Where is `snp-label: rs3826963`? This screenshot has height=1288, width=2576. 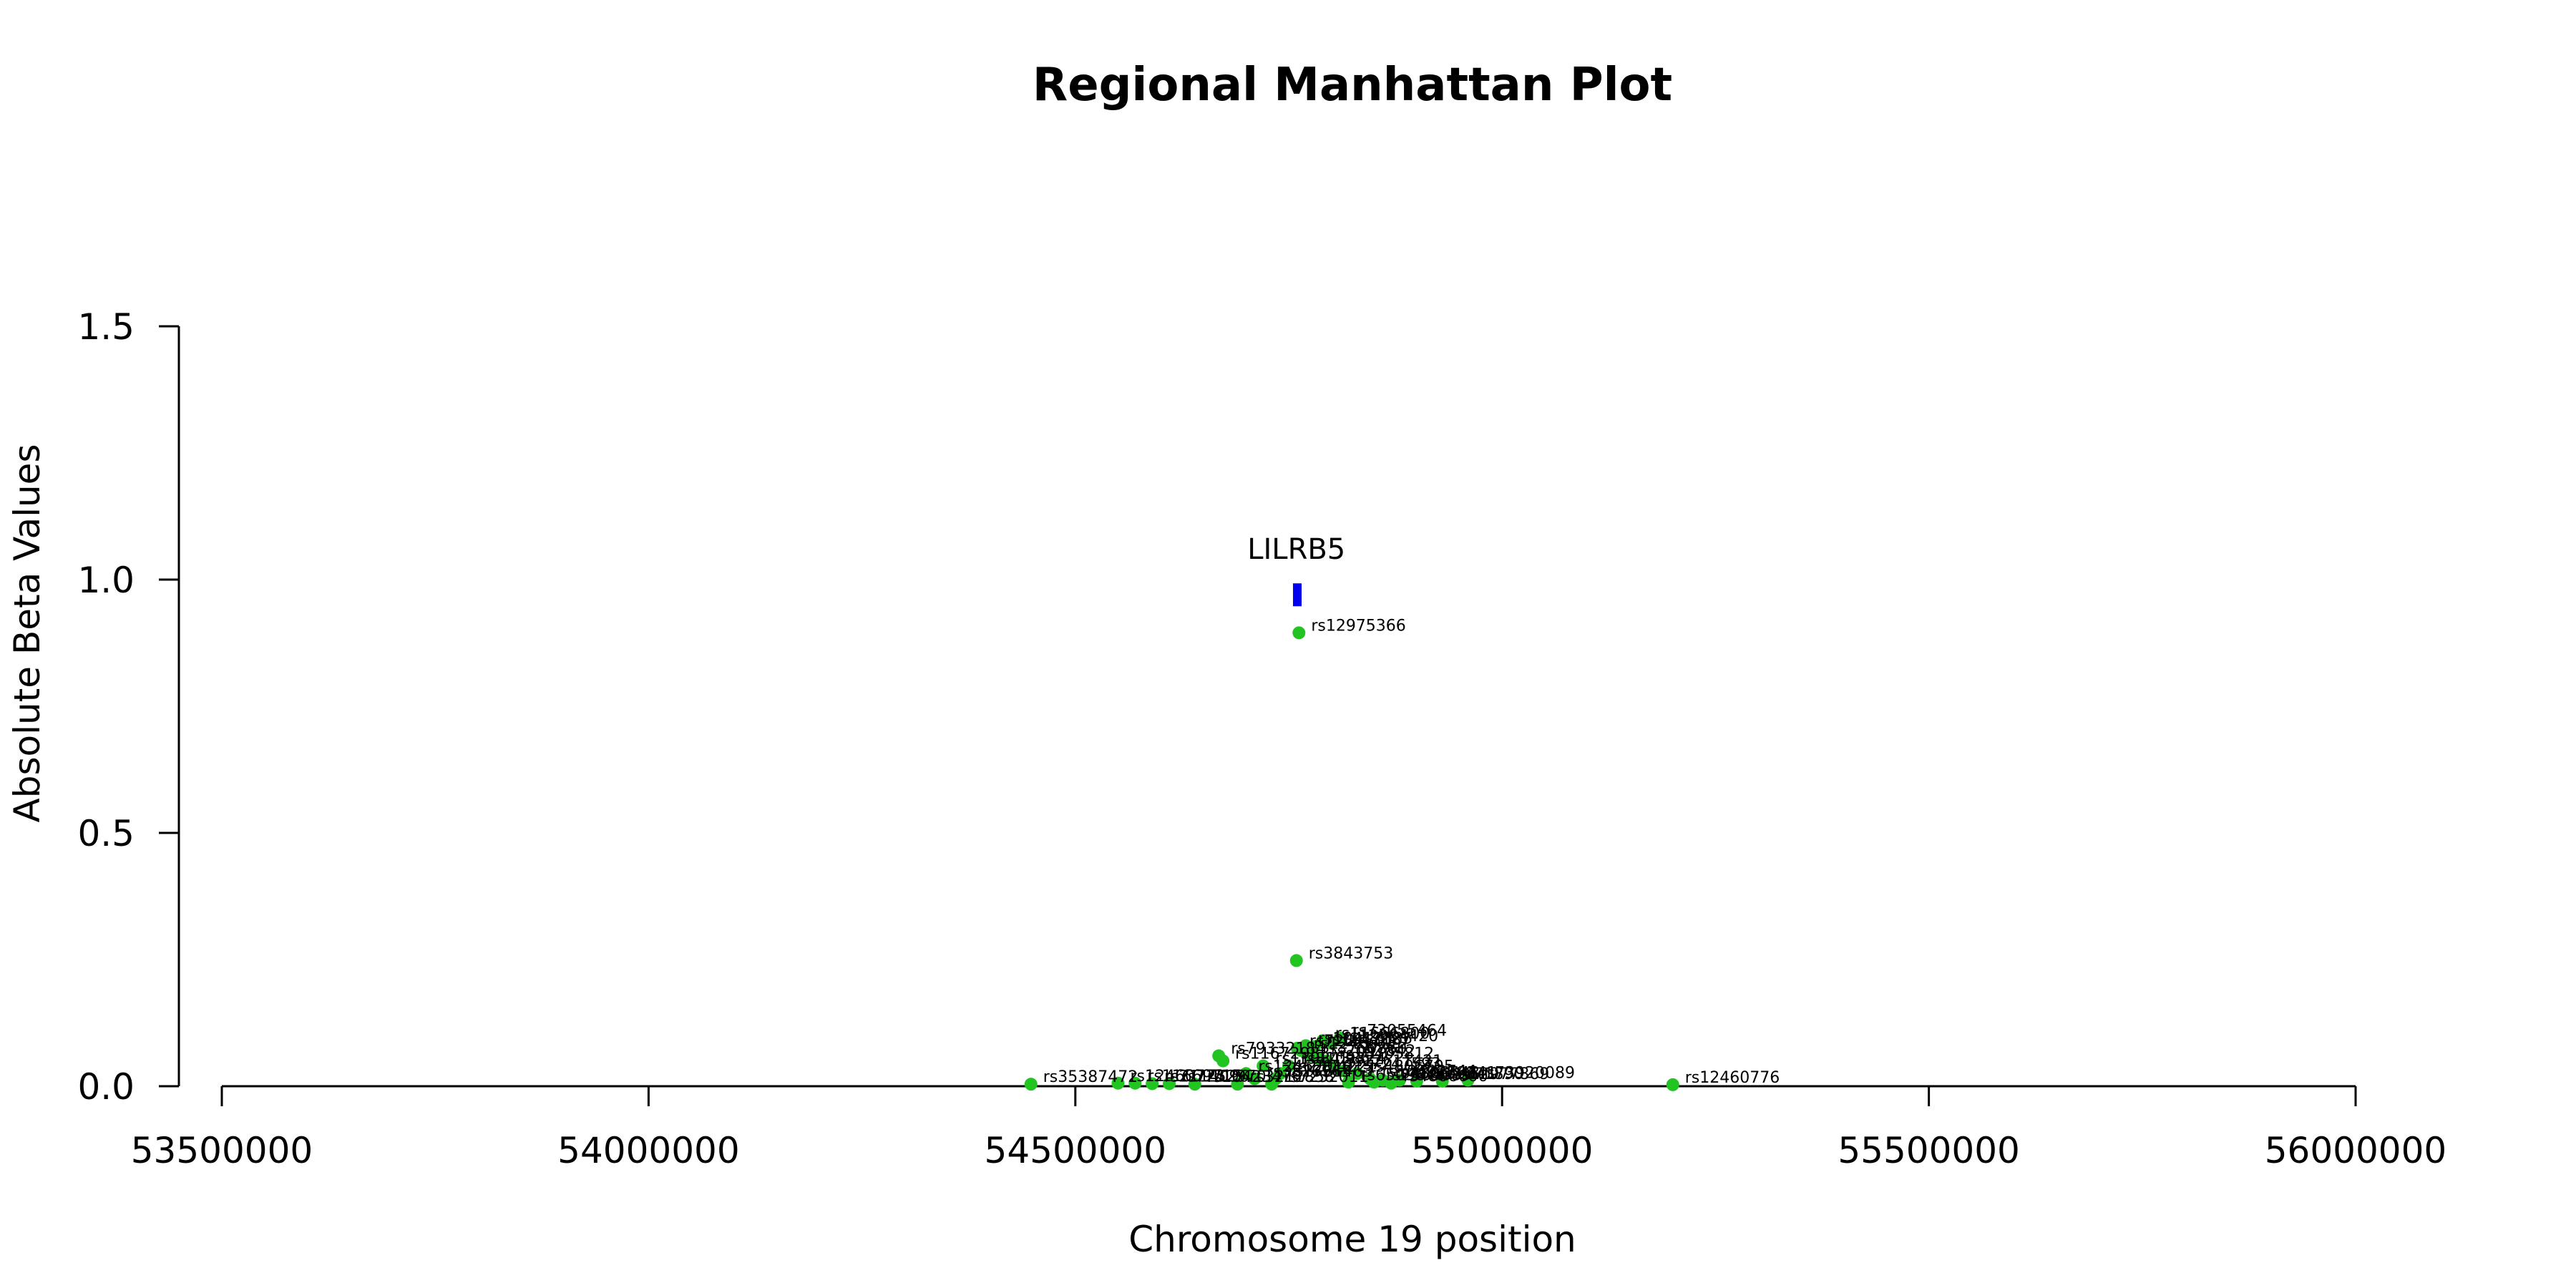
snp-label: rs3826963 is located at coordinates (1309, 1071).